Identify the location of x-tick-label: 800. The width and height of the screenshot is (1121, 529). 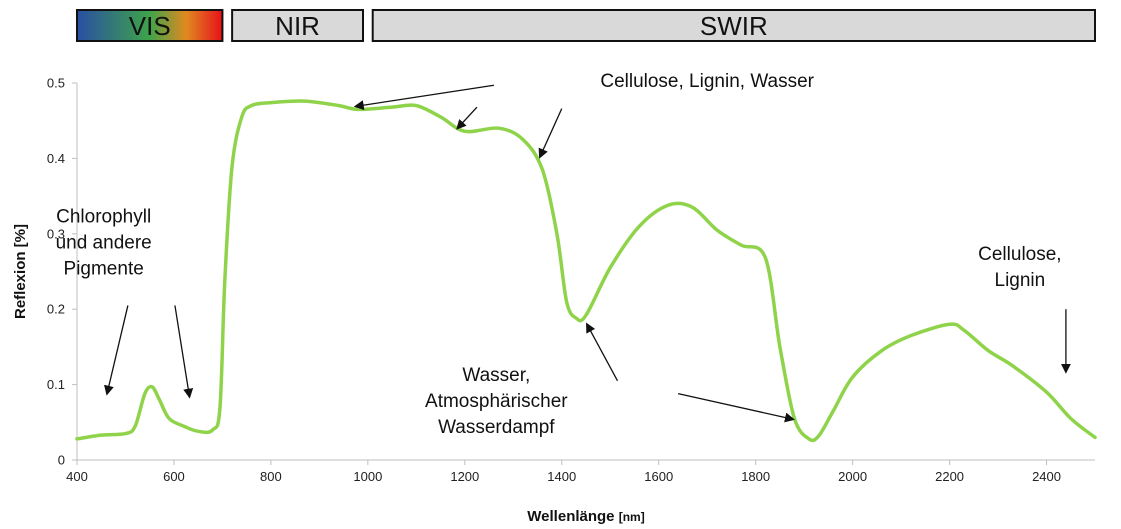
(271, 476).